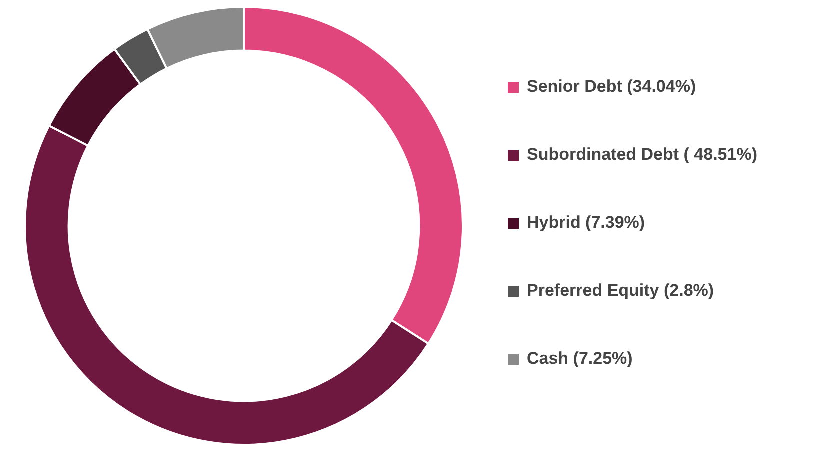 Image resolution: width=829 pixels, height=452 pixels. What do you see at coordinates (642, 155) in the screenshot?
I see `legend-label: Subordinated Debt ( 48.51%)` at bounding box center [642, 155].